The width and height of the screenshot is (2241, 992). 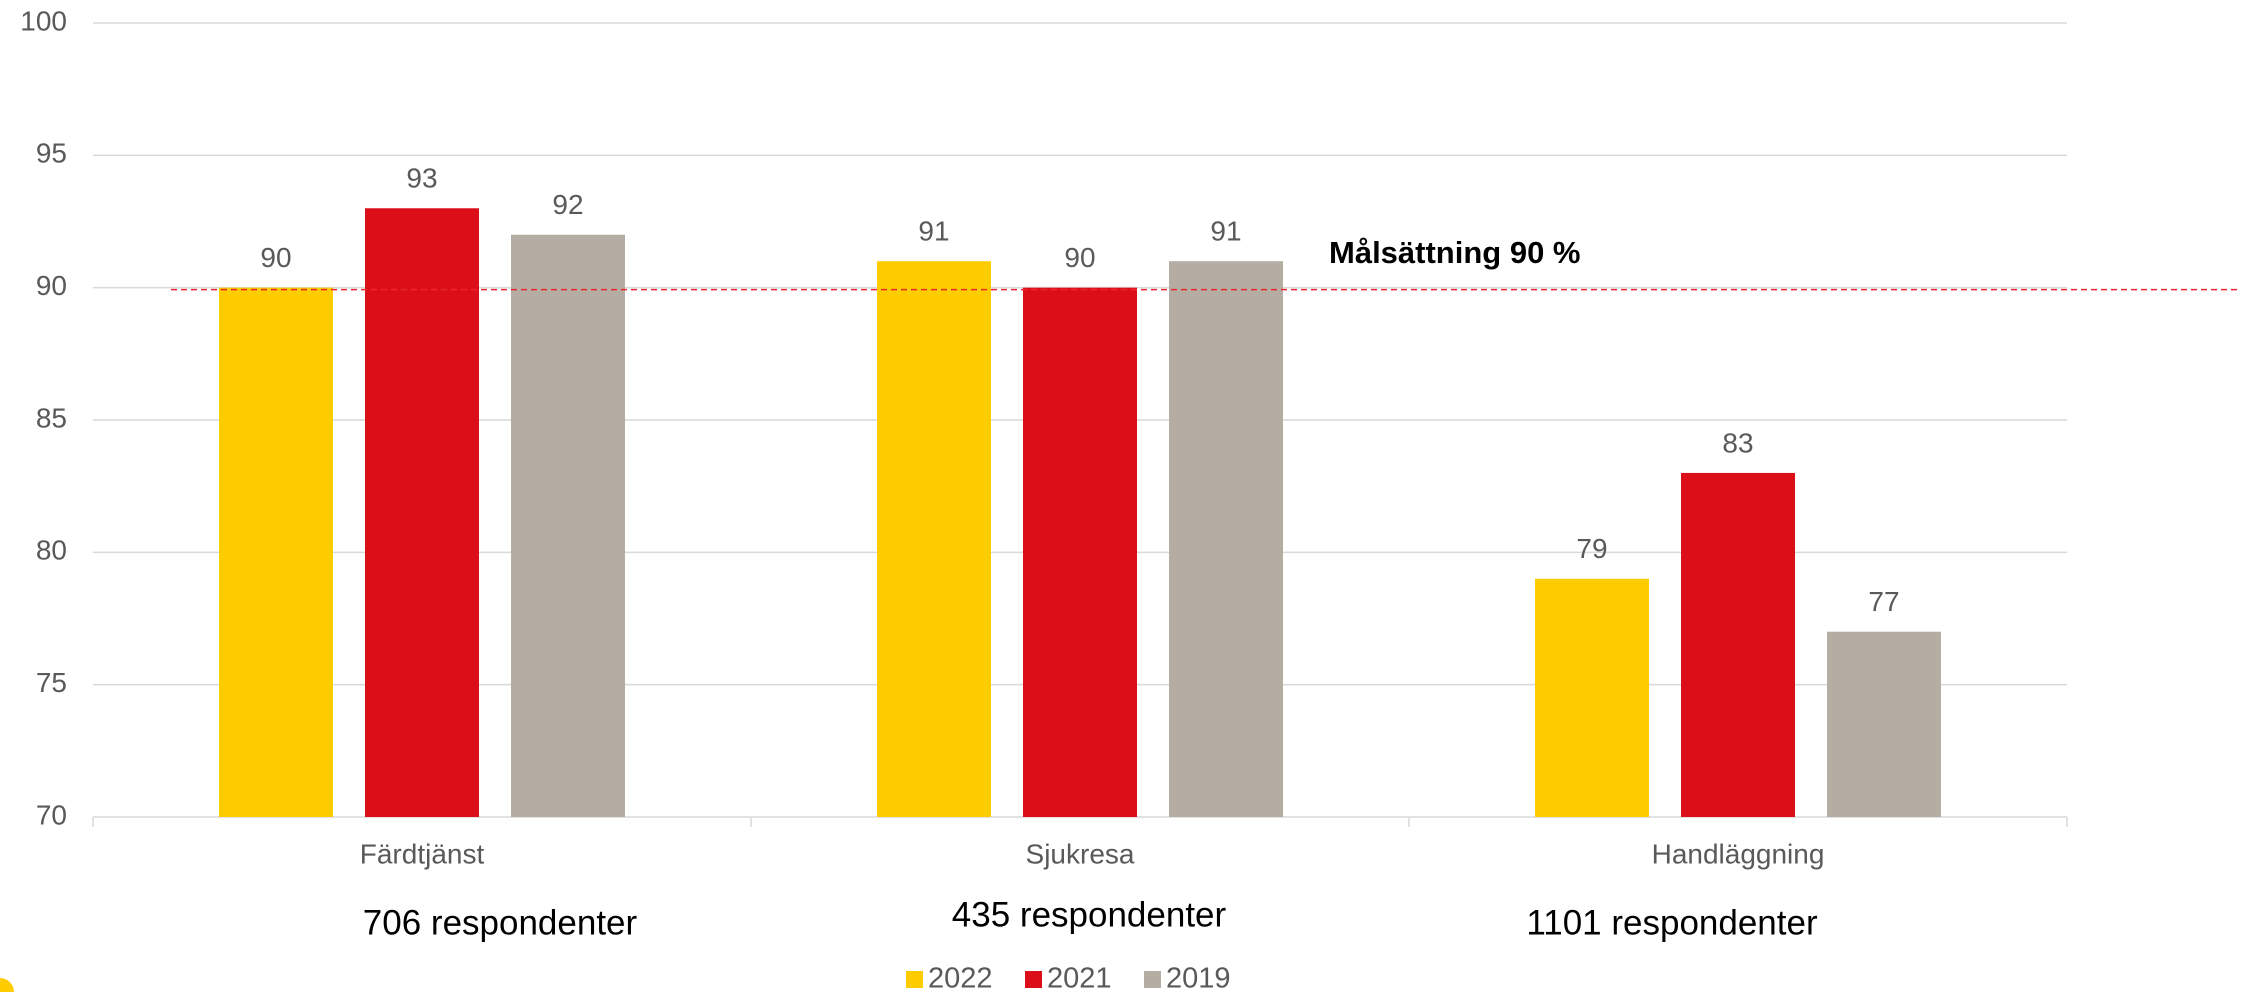 What do you see at coordinates (1737, 442) in the screenshot?
I see `value-label: 83` at bounding box center [1737, 442].